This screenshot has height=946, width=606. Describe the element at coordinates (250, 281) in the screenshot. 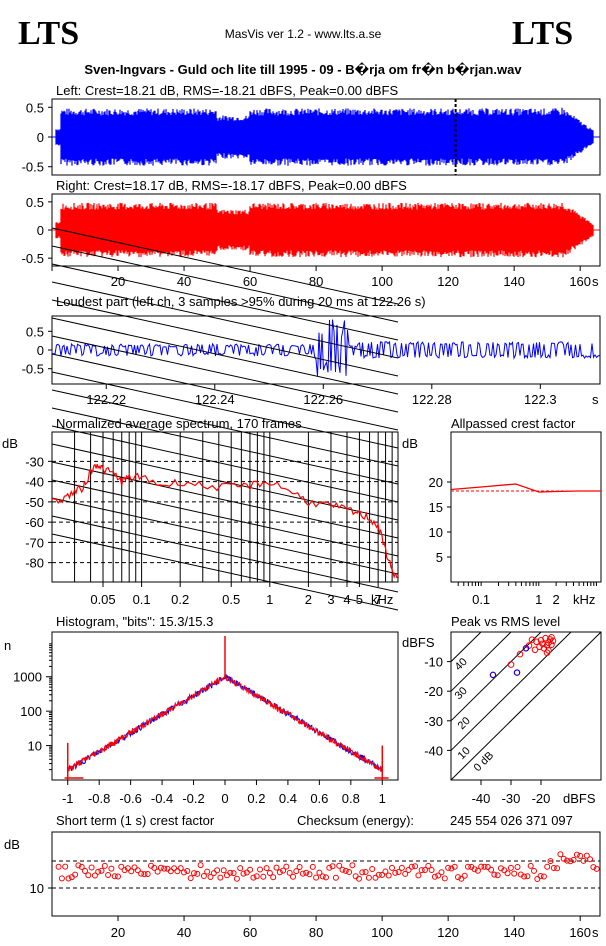

I see `right-xtick-label: 60` at that location.